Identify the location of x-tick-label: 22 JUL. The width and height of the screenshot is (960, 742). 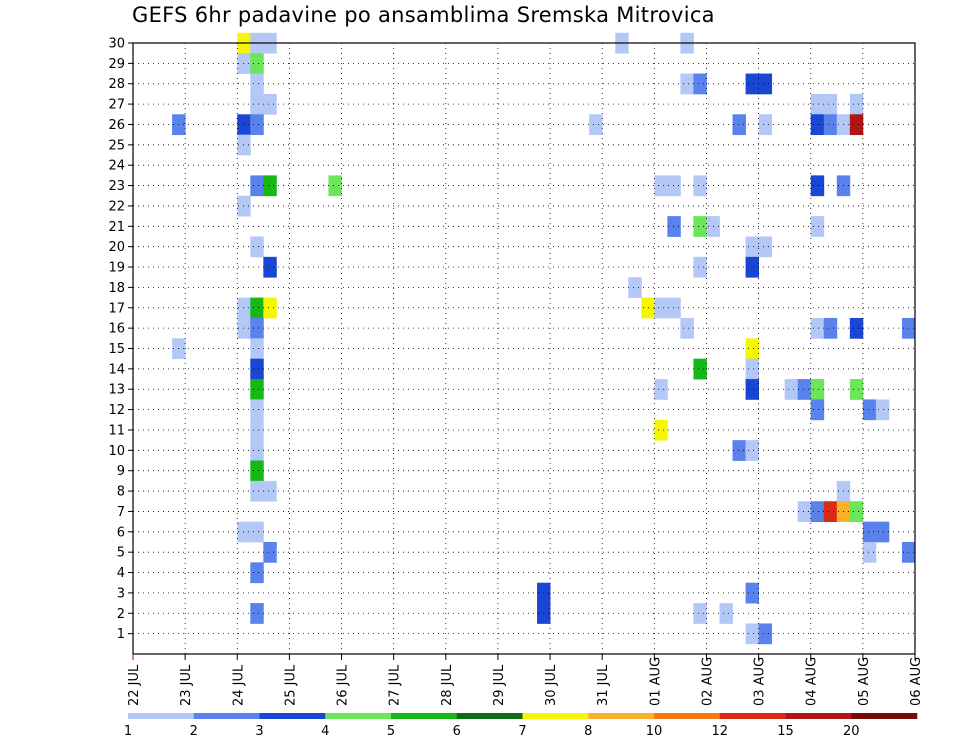
(134, 685).